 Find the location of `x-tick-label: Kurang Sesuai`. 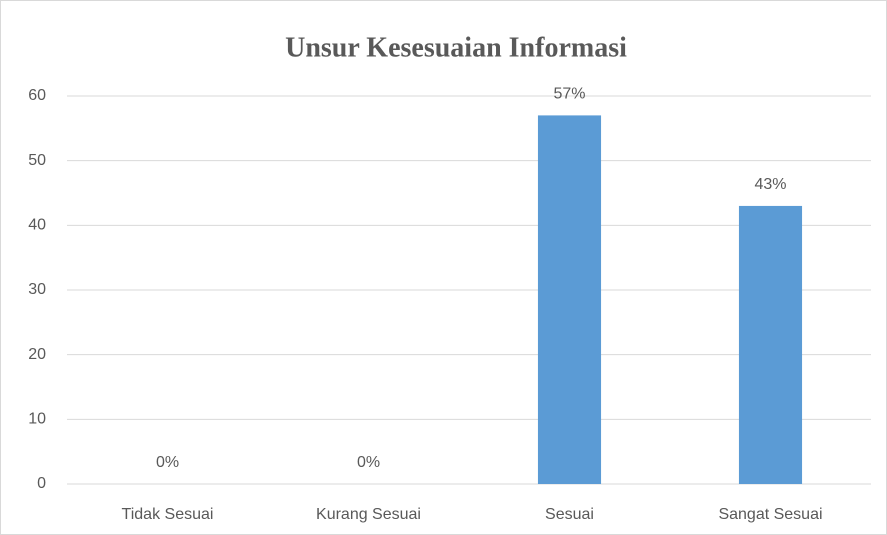

x-tick-label: Kurang Sesuai is located at coordinates (368, 514).